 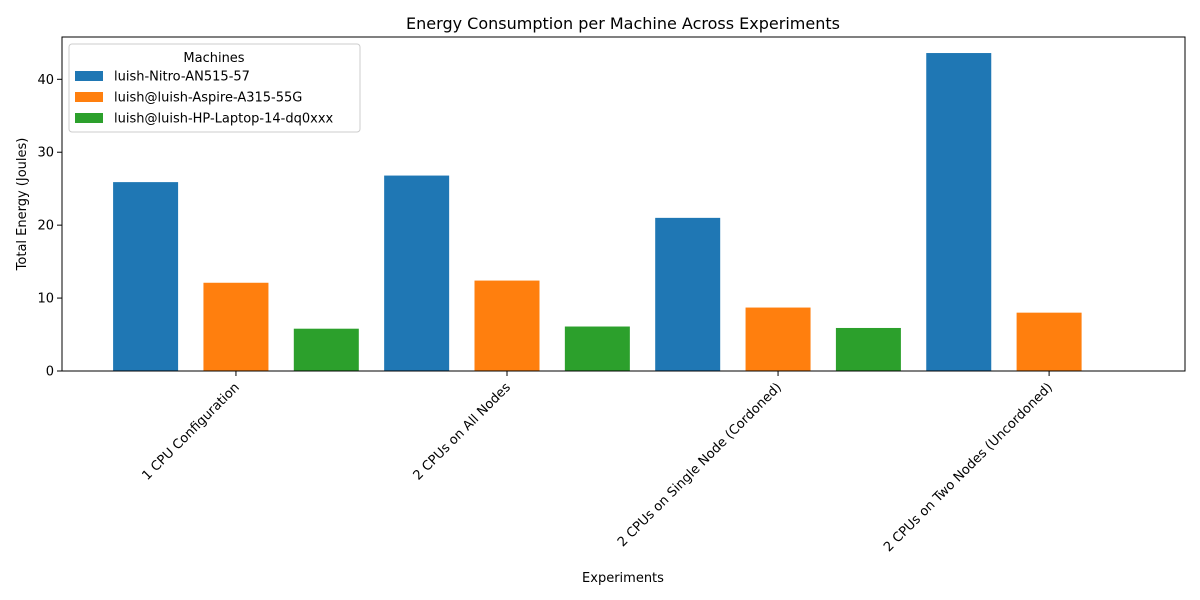 I want to click on legend-frame, so click(x=214, y=88).